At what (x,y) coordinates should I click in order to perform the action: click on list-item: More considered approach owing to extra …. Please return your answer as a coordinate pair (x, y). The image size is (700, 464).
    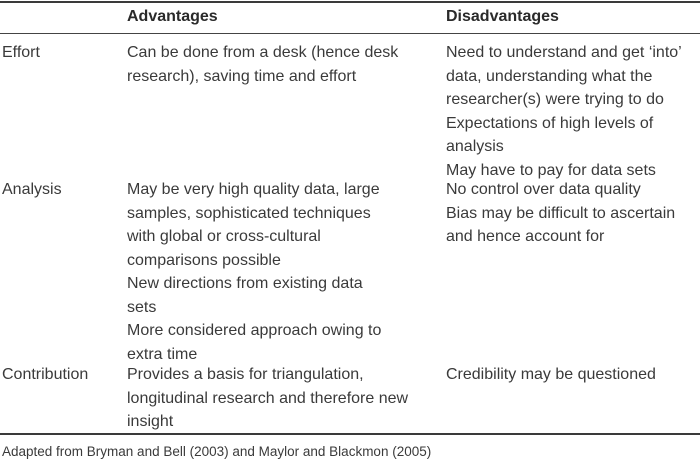
    Looking at the image, I should click on (254, 342).